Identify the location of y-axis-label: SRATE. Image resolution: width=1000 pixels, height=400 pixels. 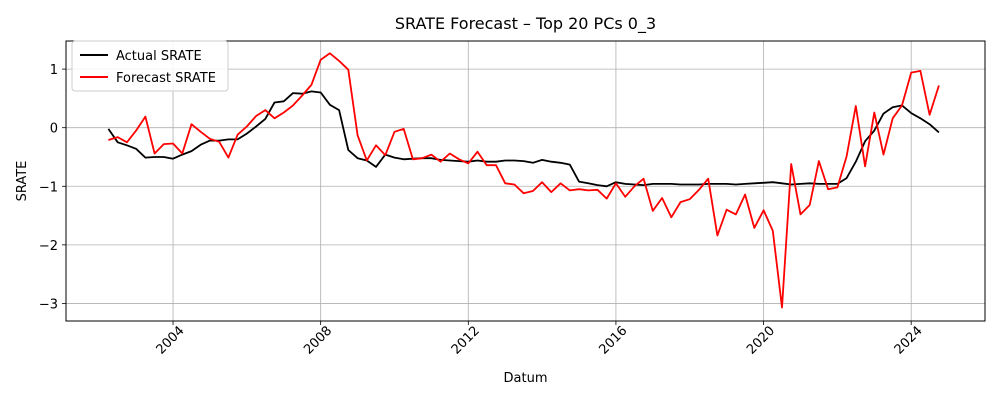
(22, 181).